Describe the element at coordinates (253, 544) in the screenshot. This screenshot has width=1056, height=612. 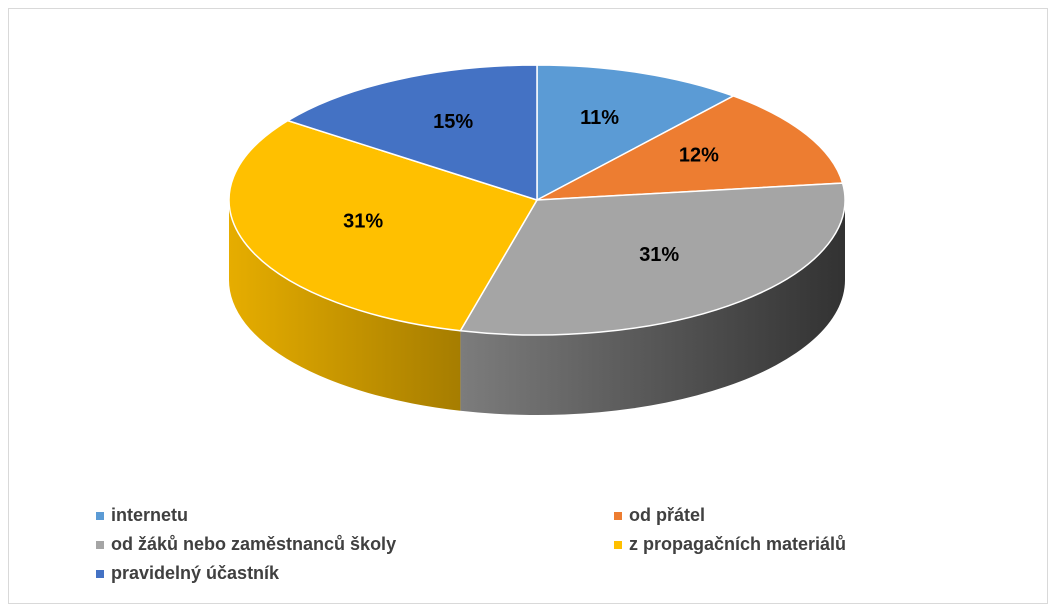
I see `legend-label: od žáků nebo zaměstnanců školy` at that location.